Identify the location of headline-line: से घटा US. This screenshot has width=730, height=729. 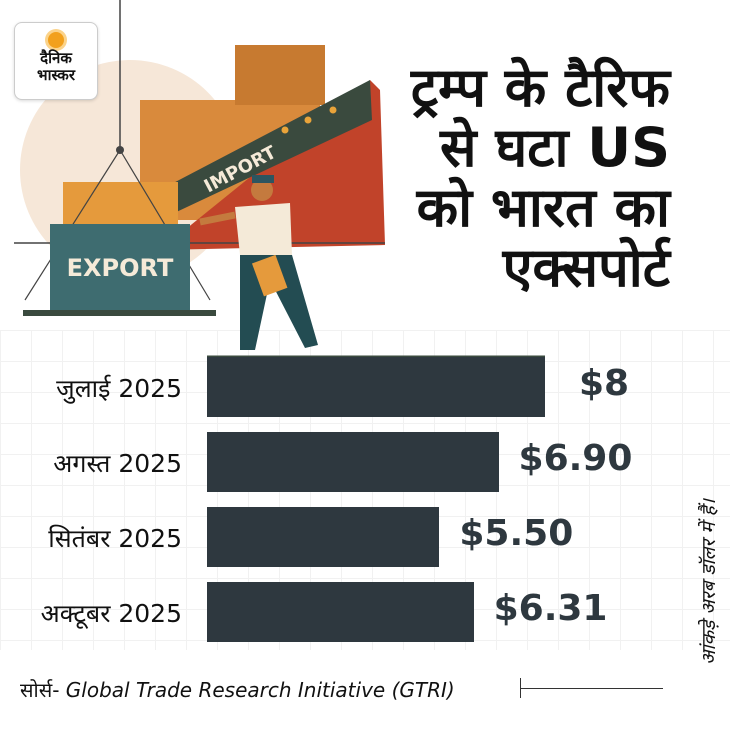
(555, 147).